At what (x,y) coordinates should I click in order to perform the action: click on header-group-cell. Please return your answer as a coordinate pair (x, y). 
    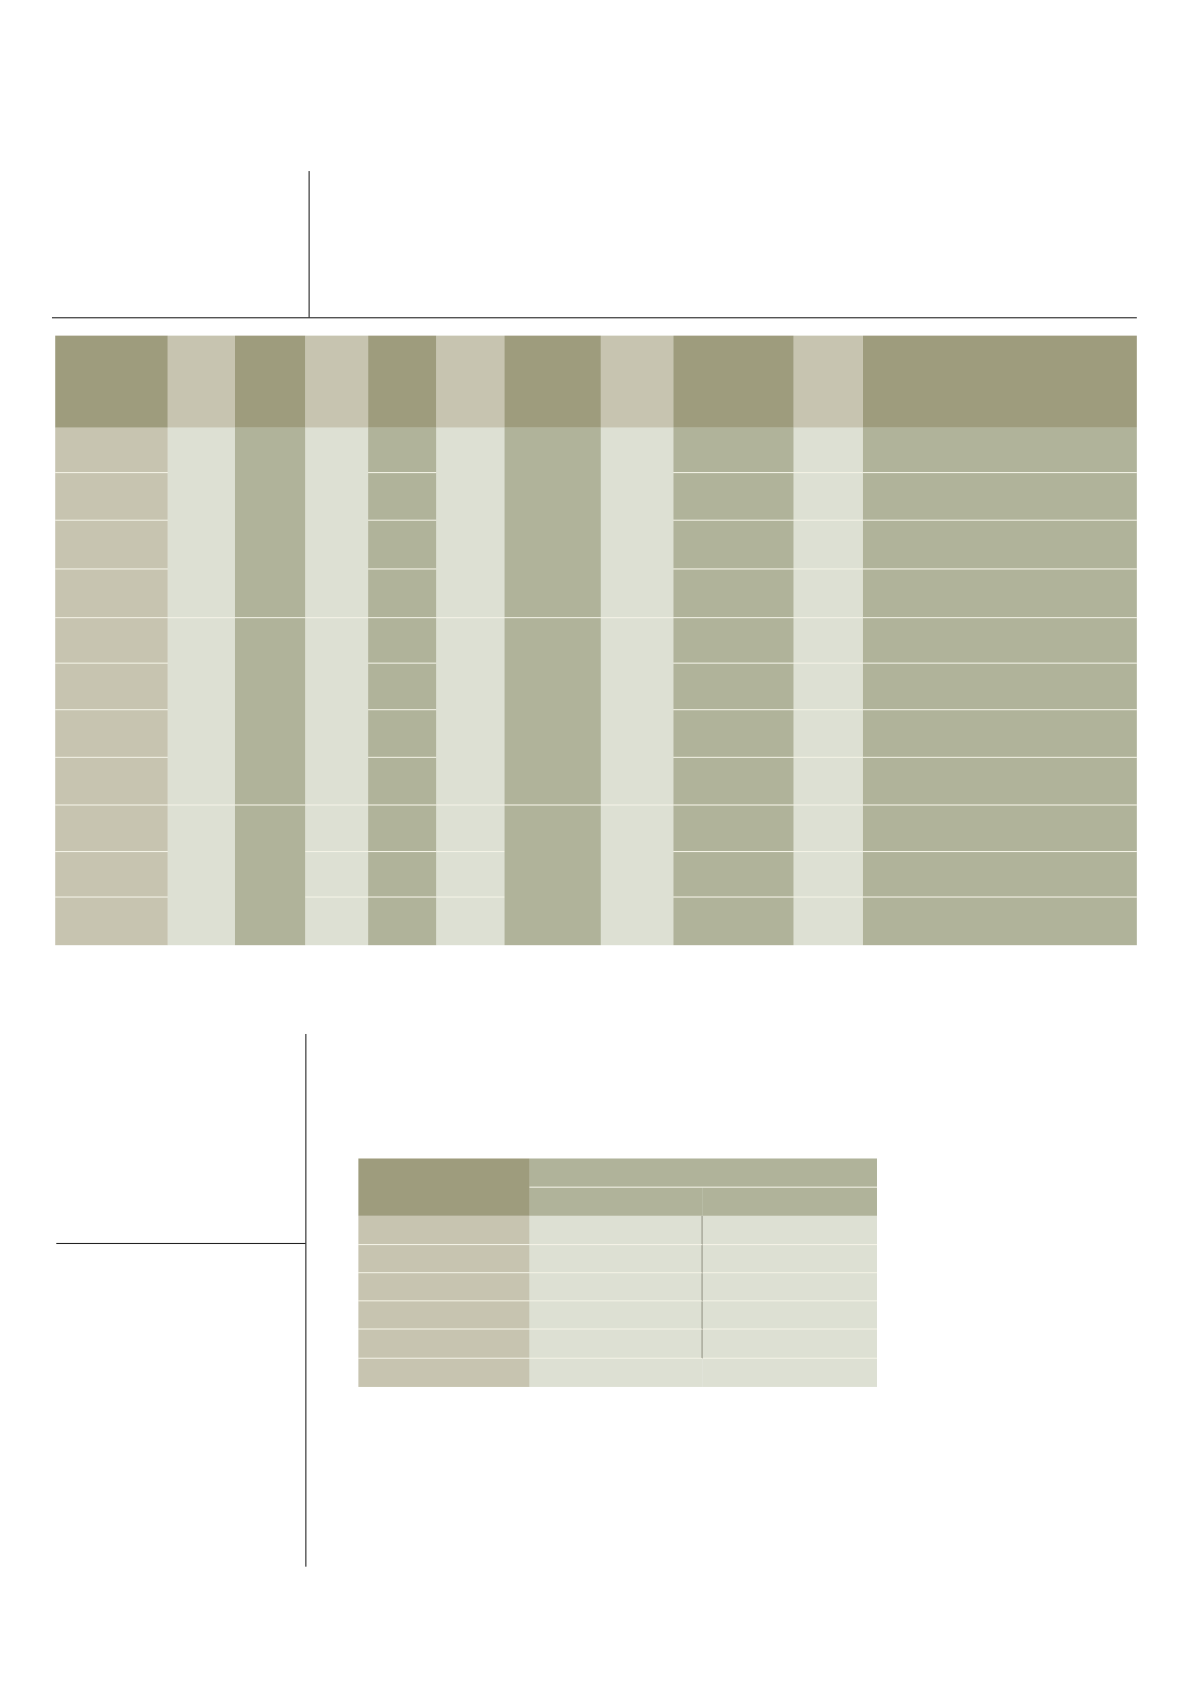
    Looking at the image, I should click on (703, 1173).